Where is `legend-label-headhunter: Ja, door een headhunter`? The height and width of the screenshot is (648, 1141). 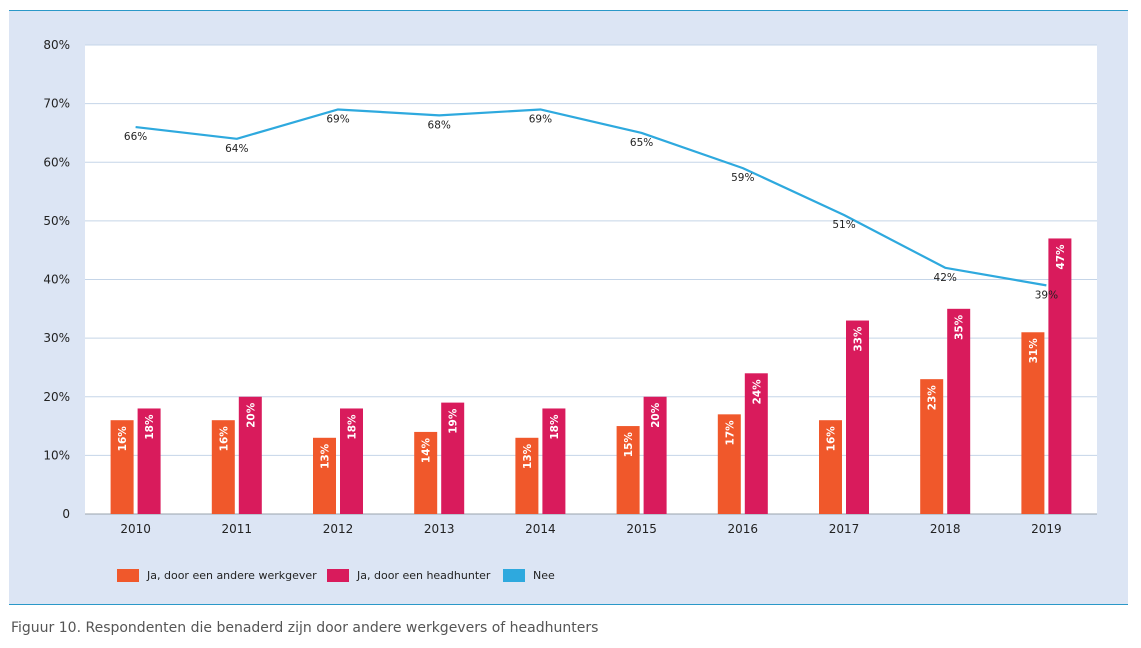 legend-label-headhunter: Ja, door een headhunter is located at coordinates (424, 575).